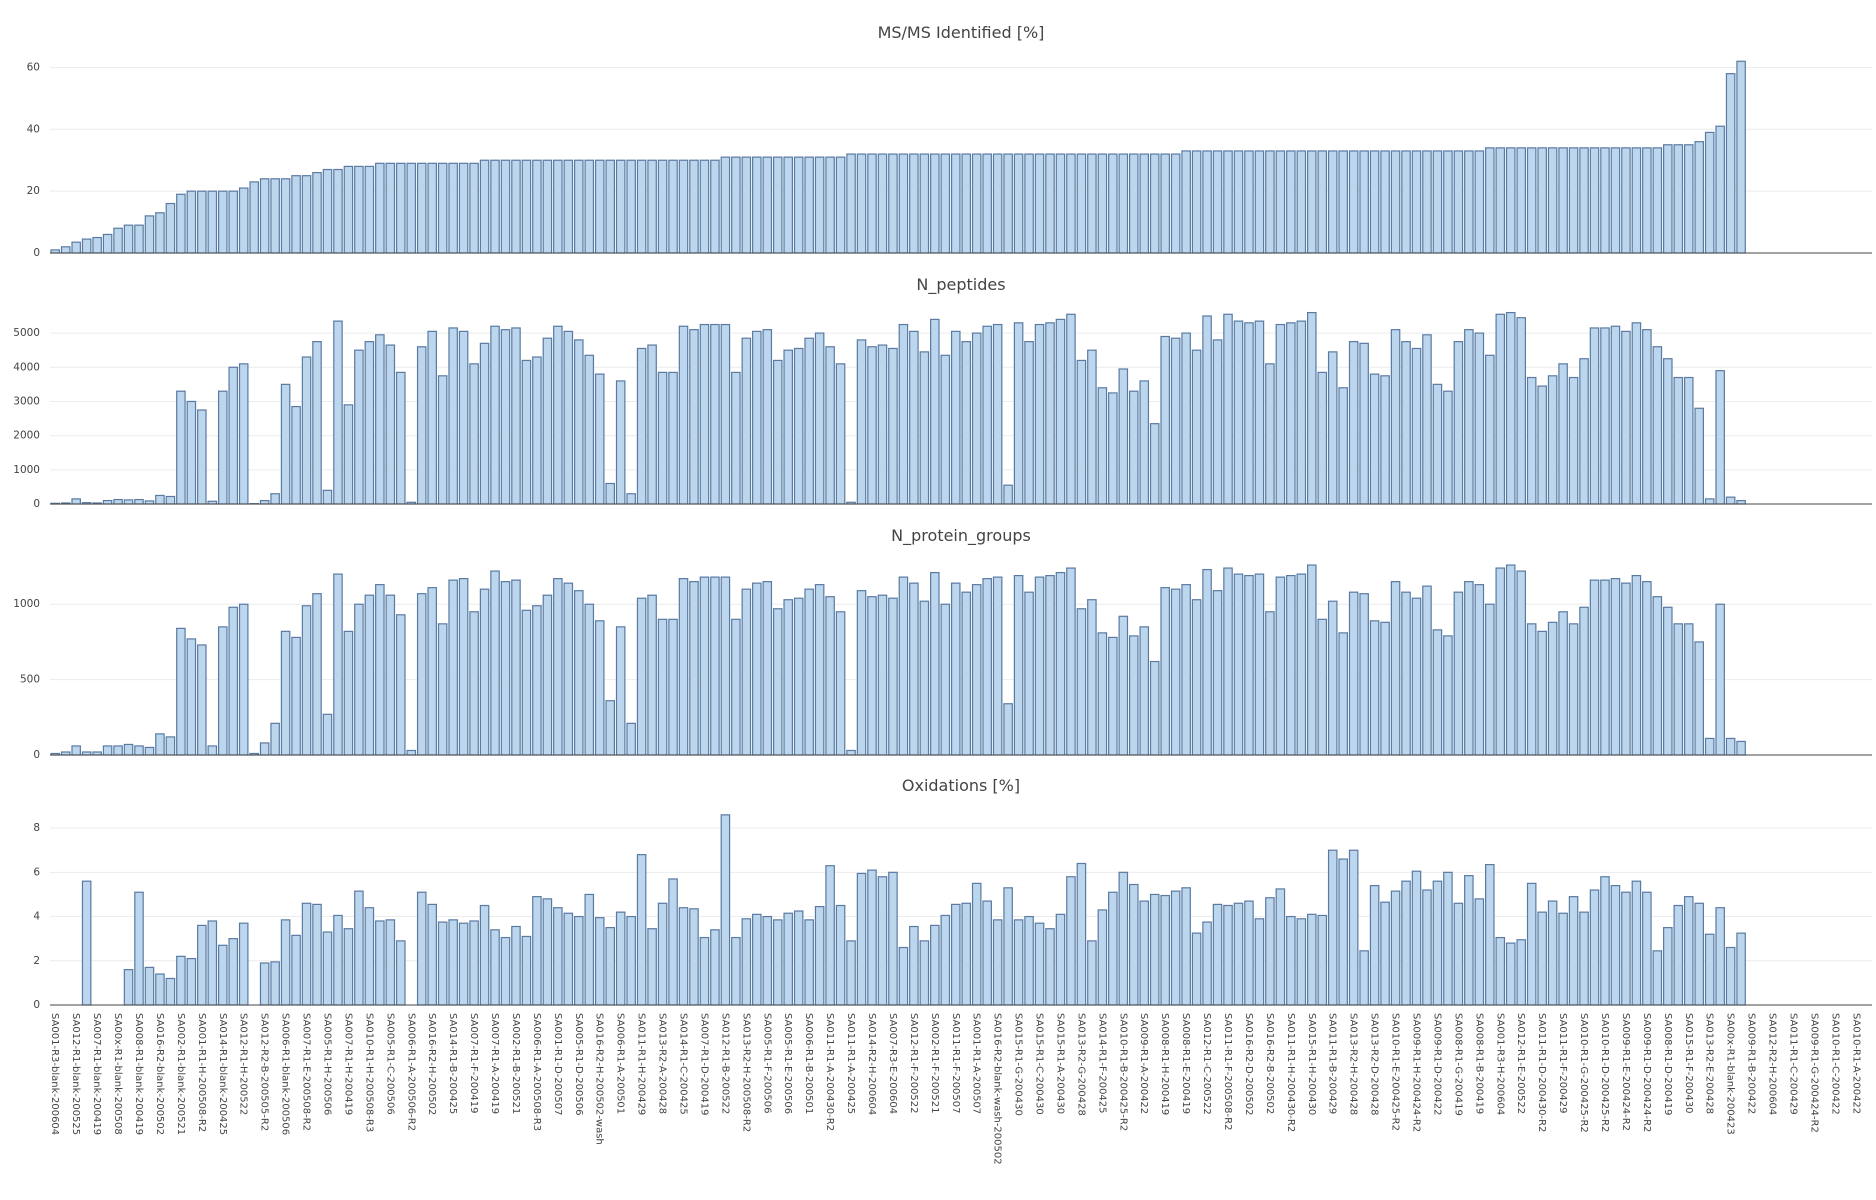 The image size is (1876, 1200). I want to click on y-tick-label: 4, so click(36, 917).